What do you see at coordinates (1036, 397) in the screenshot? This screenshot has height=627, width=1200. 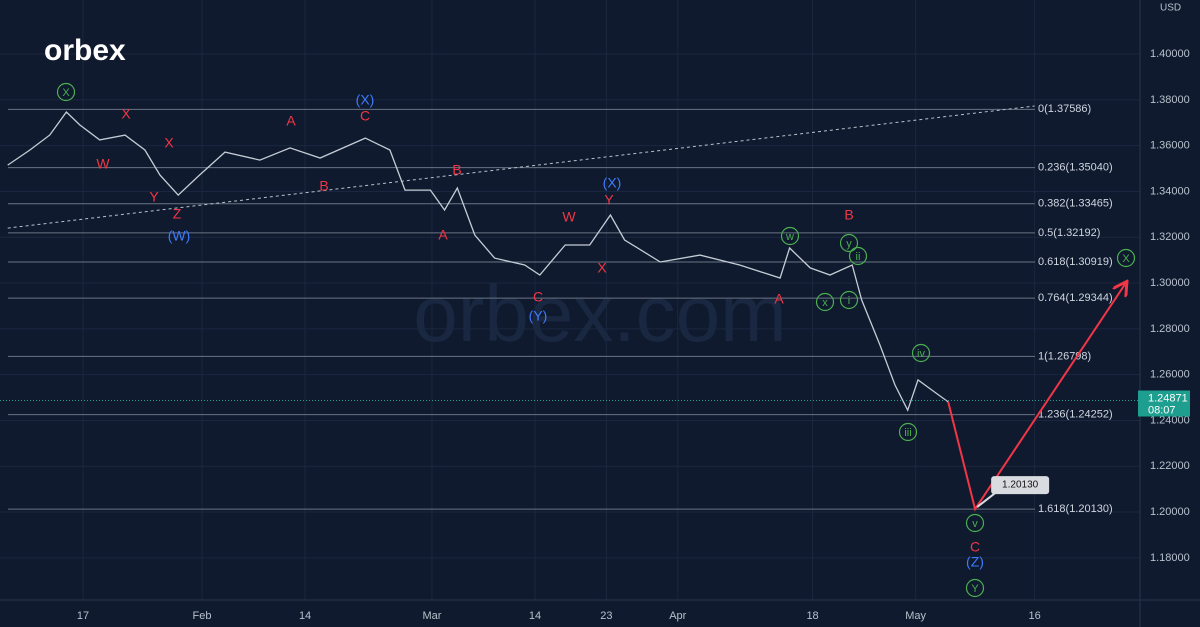 I see `projection-arrow` at bounding box center [1036, 397].